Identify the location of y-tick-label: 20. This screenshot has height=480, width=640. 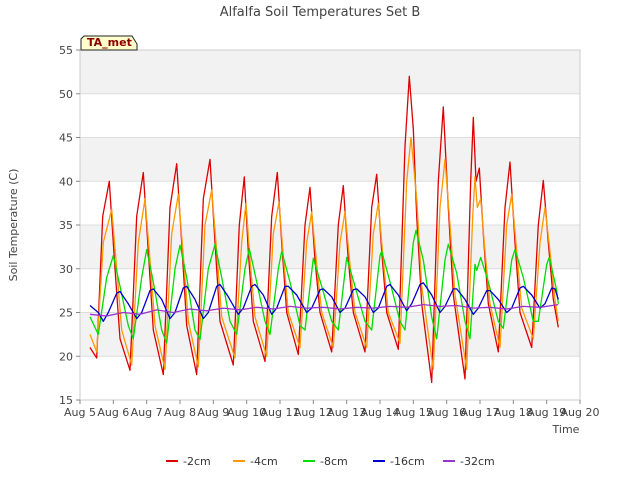
(66, 356).